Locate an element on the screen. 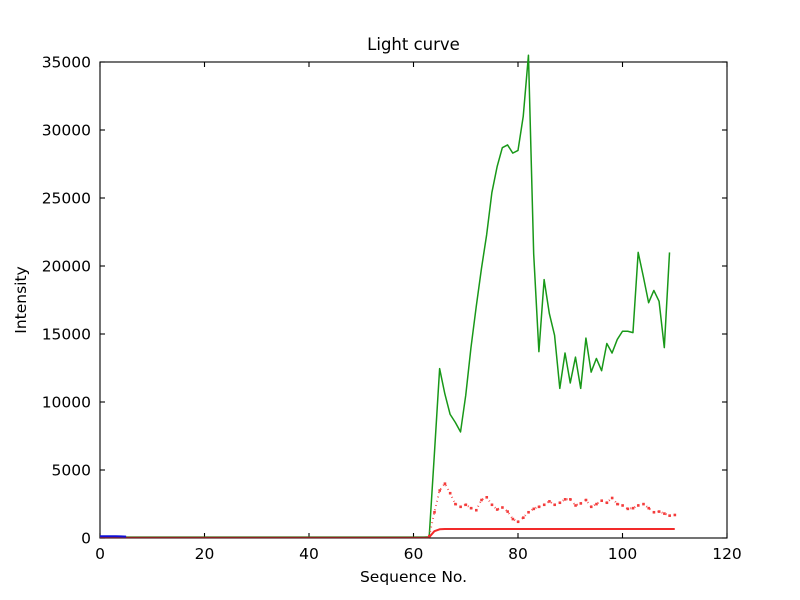 The height and width of the screenshot is (600, 800). series-path-red-solid-line is located at coordinates (551, 533).